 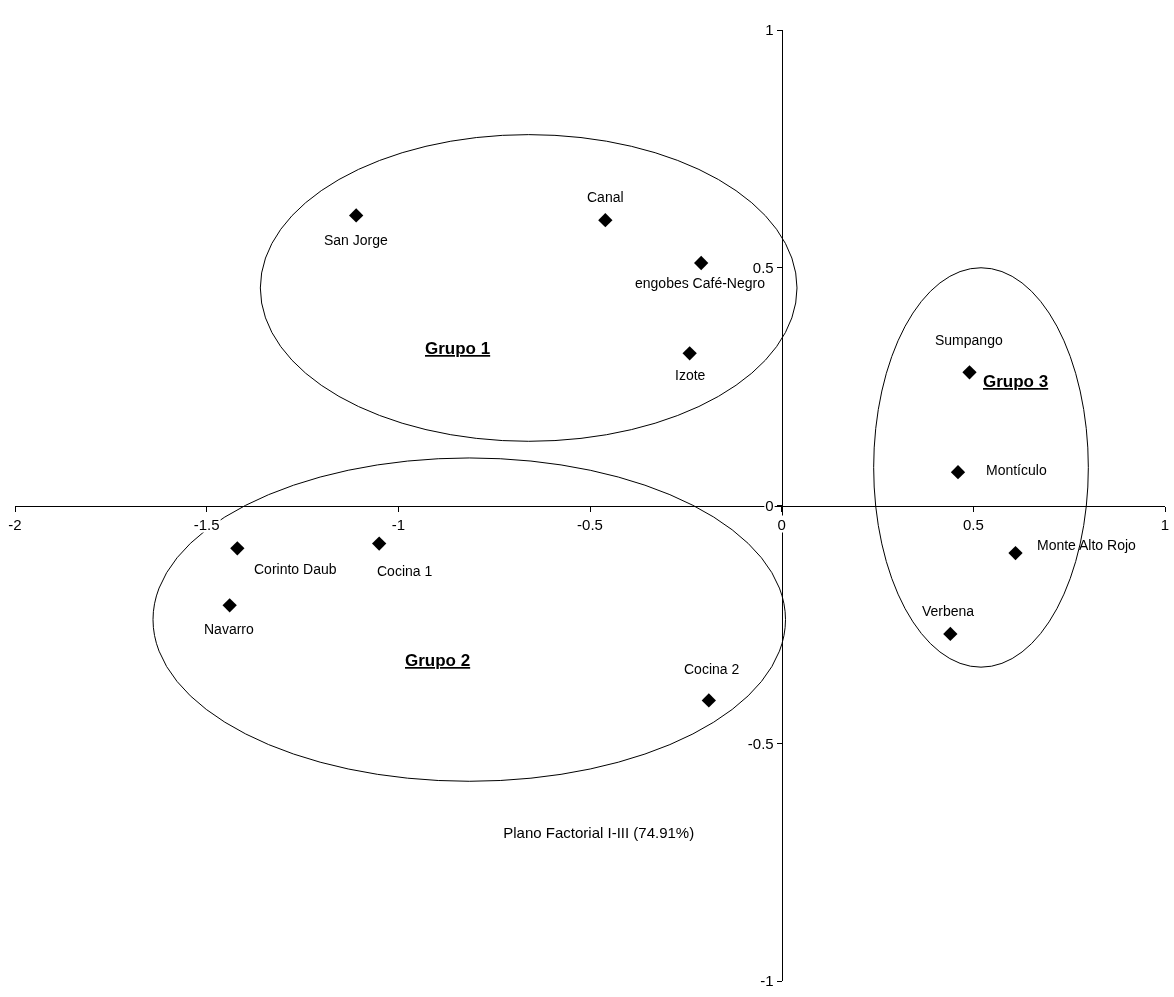 I want to click on y-tick-label: 1, so click(x=769, y=30).